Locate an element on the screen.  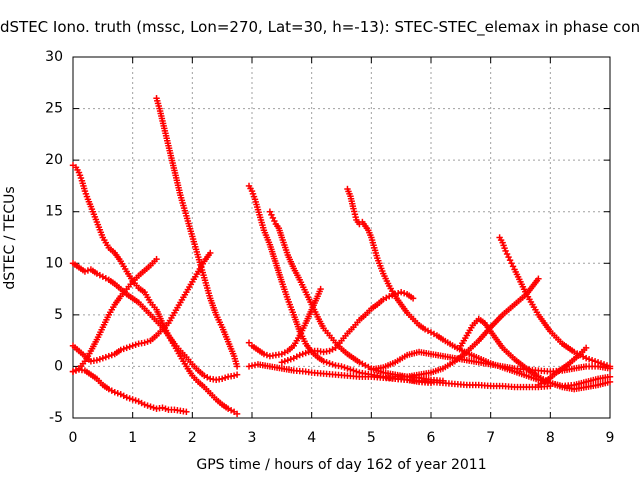
y-tick-label: 20 is located at coordinates (54, 160).